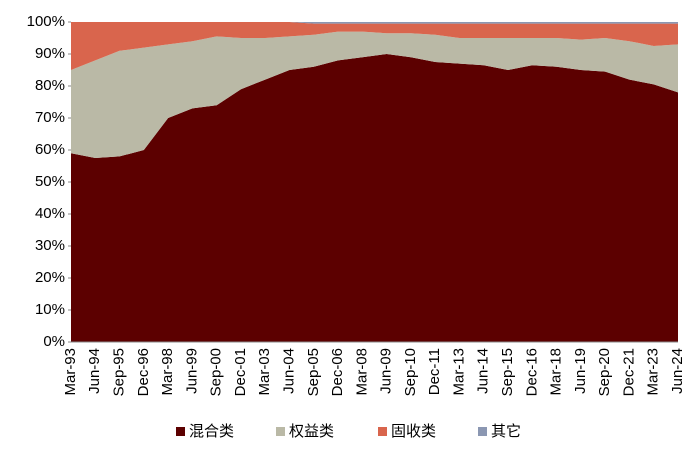 This screenshot has height=452, width=700. I want to click on x-tick-label: Mar-08, so click(361, 372).